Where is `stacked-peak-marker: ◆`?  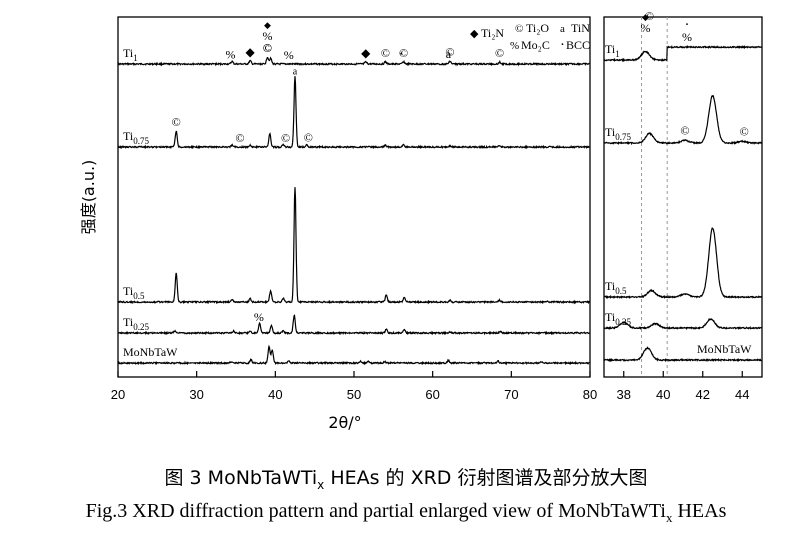
stacked-peak-marker: ◆ is located at coordinates (267, 25).